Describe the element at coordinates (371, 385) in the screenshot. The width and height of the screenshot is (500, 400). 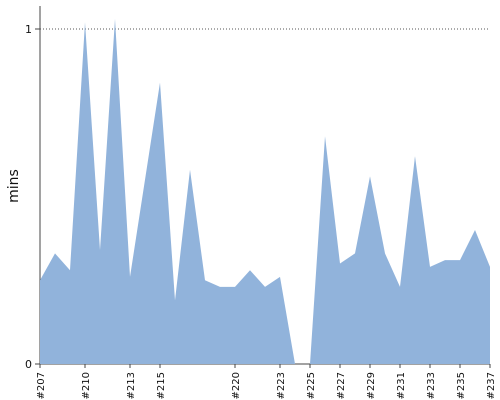
I see `x-tick-label: #229` at that location.